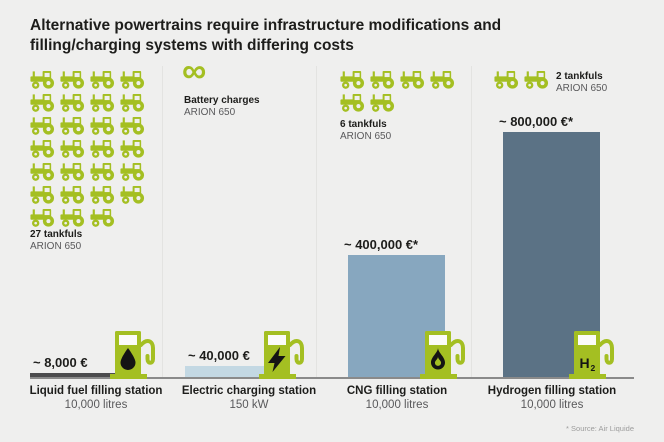 This screenshot has width=664, height=442. What do you see at coordinates (277, 359) in the screenshot?
I see `lightning-bolt-icon` at bounding box center [277, 359].